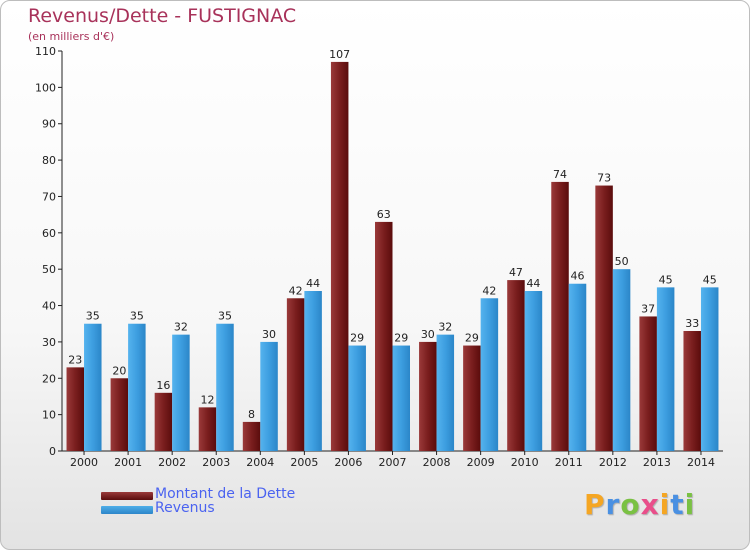 This screenshot has width=750, height=550. What do you see at coordinates (216, 462) in the screenshot?
I see `x-tick-label: 2003` at bounding box center [216, 462].